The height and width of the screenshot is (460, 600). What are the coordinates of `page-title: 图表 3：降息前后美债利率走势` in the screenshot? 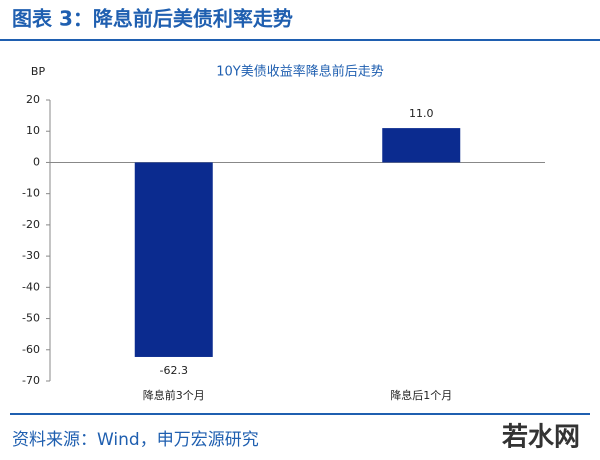 It's located at (152, 19).